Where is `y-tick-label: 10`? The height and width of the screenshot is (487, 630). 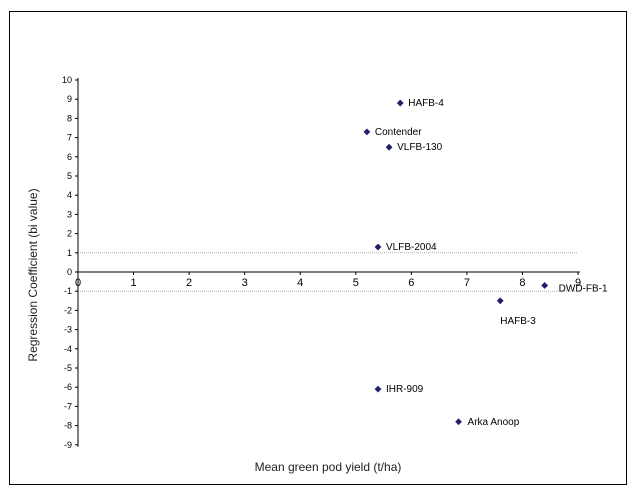 y-tick-label: 10 is located at coordinates (67, 80).